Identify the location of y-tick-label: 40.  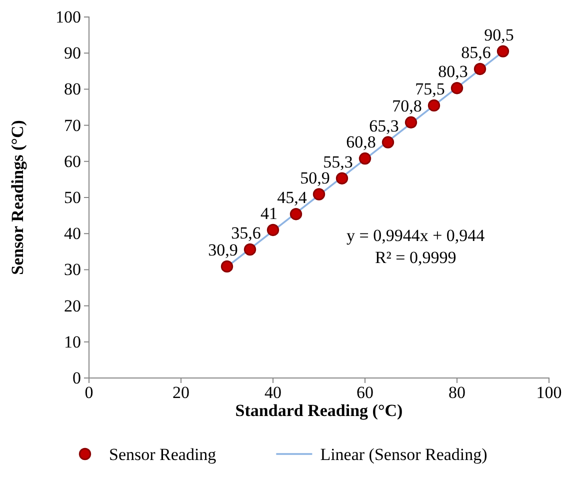
(72, 234).